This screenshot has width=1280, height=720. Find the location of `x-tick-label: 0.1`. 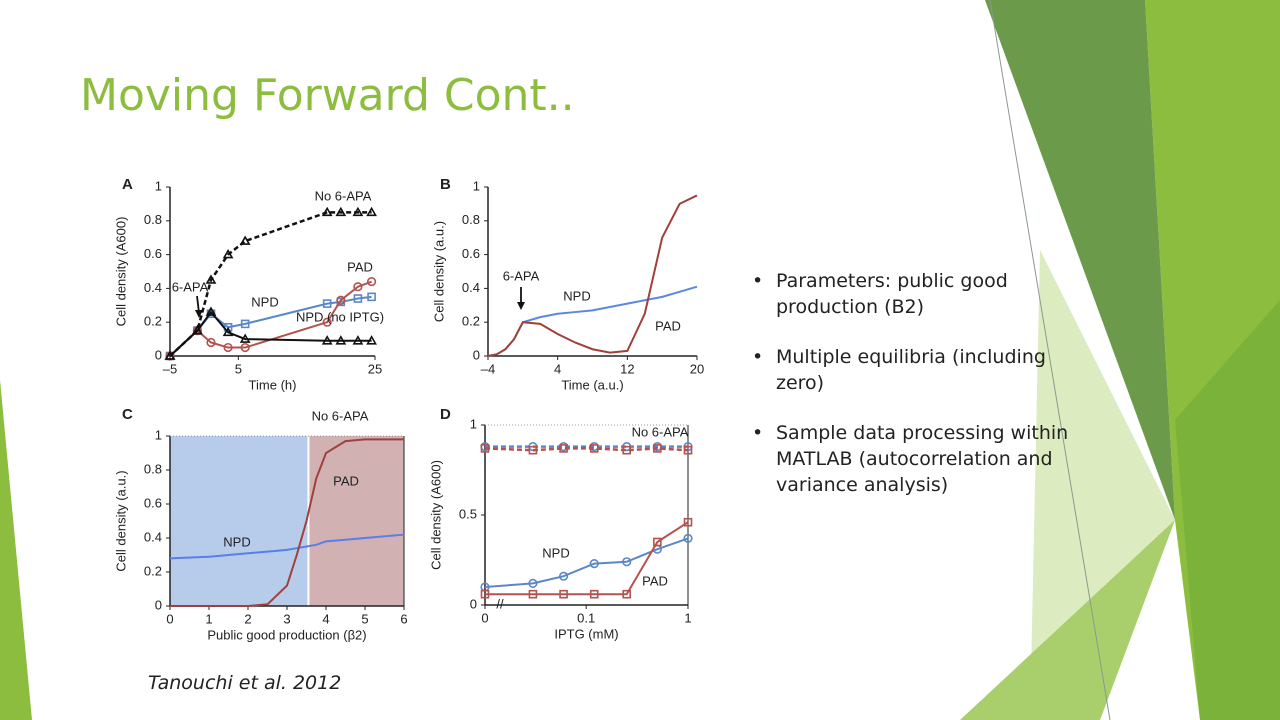

x-tick-label: 0.1 is located at coordinates (586, 617).